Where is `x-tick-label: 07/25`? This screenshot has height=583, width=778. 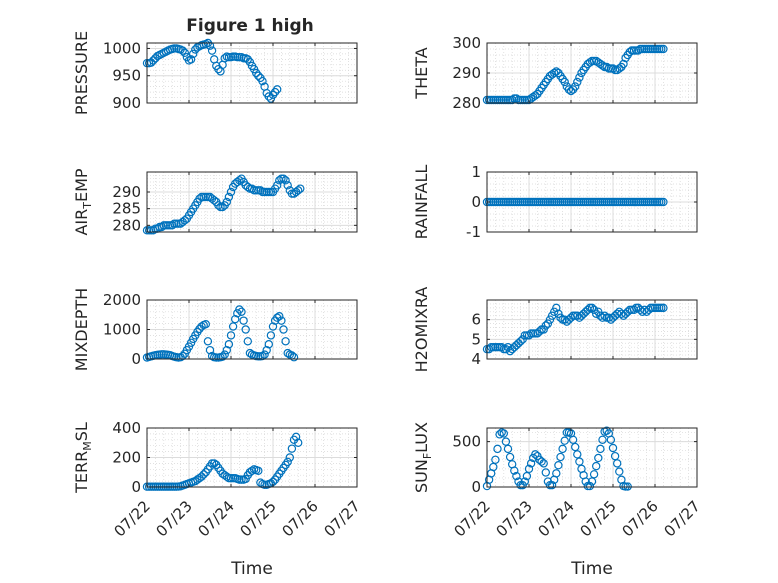 x-tick-label: 07/25 is located at coordinates (258, 518).